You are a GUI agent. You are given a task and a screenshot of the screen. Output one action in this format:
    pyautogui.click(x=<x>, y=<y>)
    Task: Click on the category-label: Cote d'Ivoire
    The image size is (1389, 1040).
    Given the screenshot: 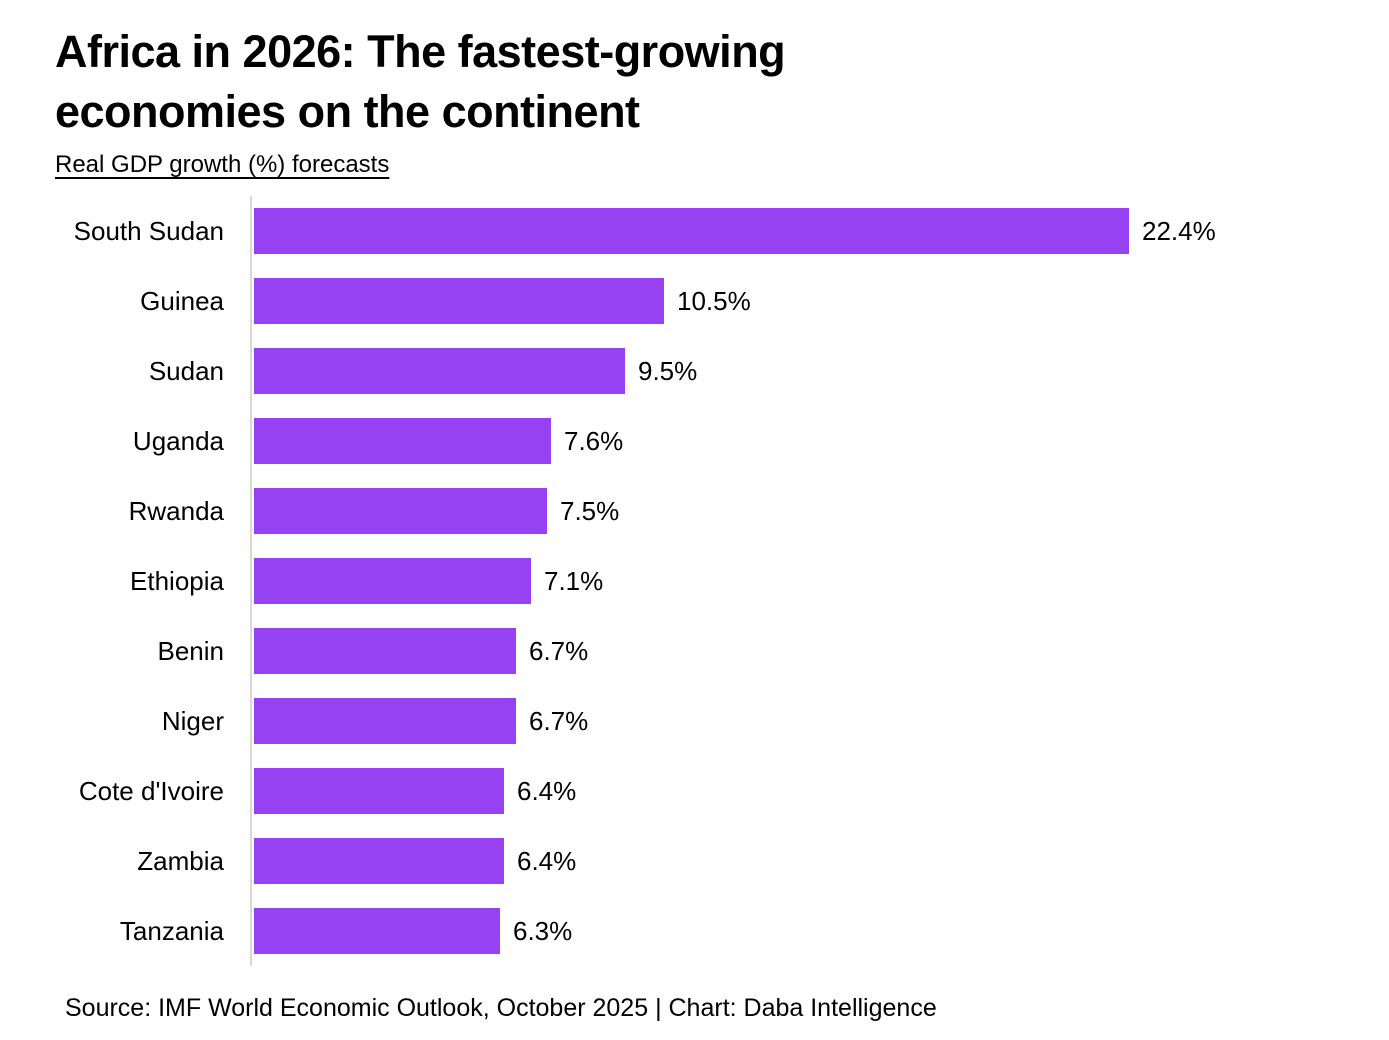 What is the action you would take?
    pyautogui.click(x=151, y=791)
    